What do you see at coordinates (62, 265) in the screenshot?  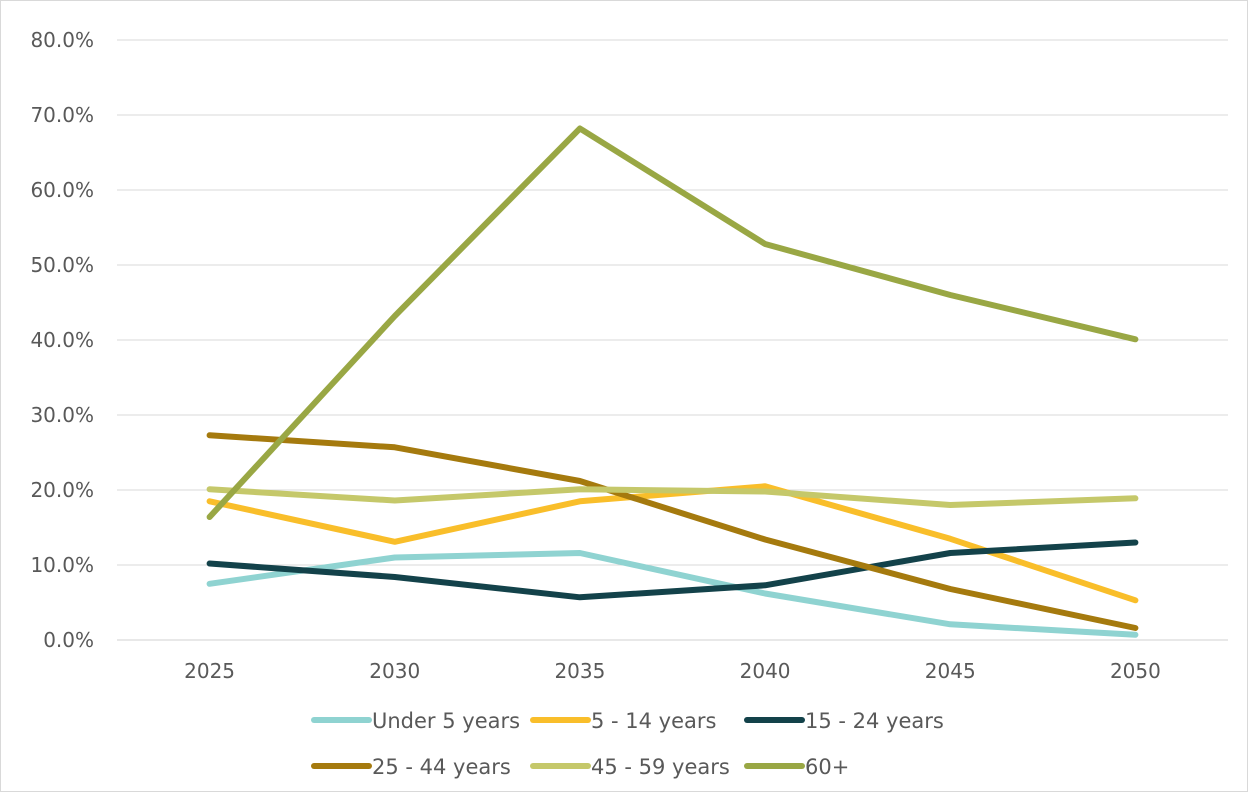 I see `y-tick-label: 50.0%` at bounding box center [62, 265].